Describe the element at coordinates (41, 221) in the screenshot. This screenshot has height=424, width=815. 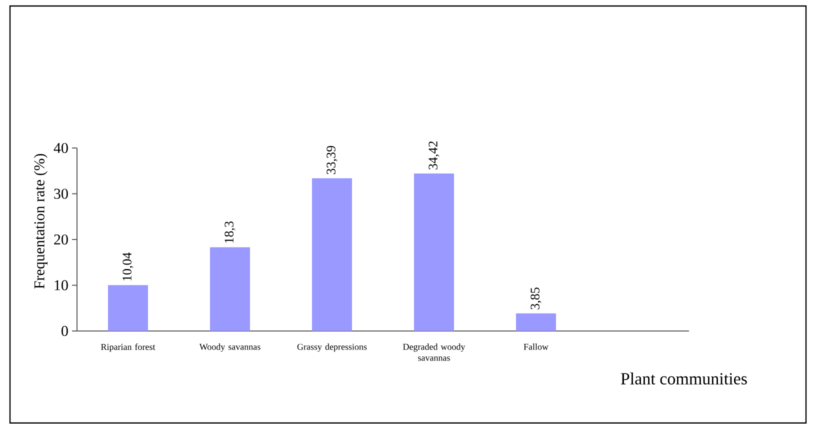
I see `y-axis-title: Frequentation rate (%)` at that location.